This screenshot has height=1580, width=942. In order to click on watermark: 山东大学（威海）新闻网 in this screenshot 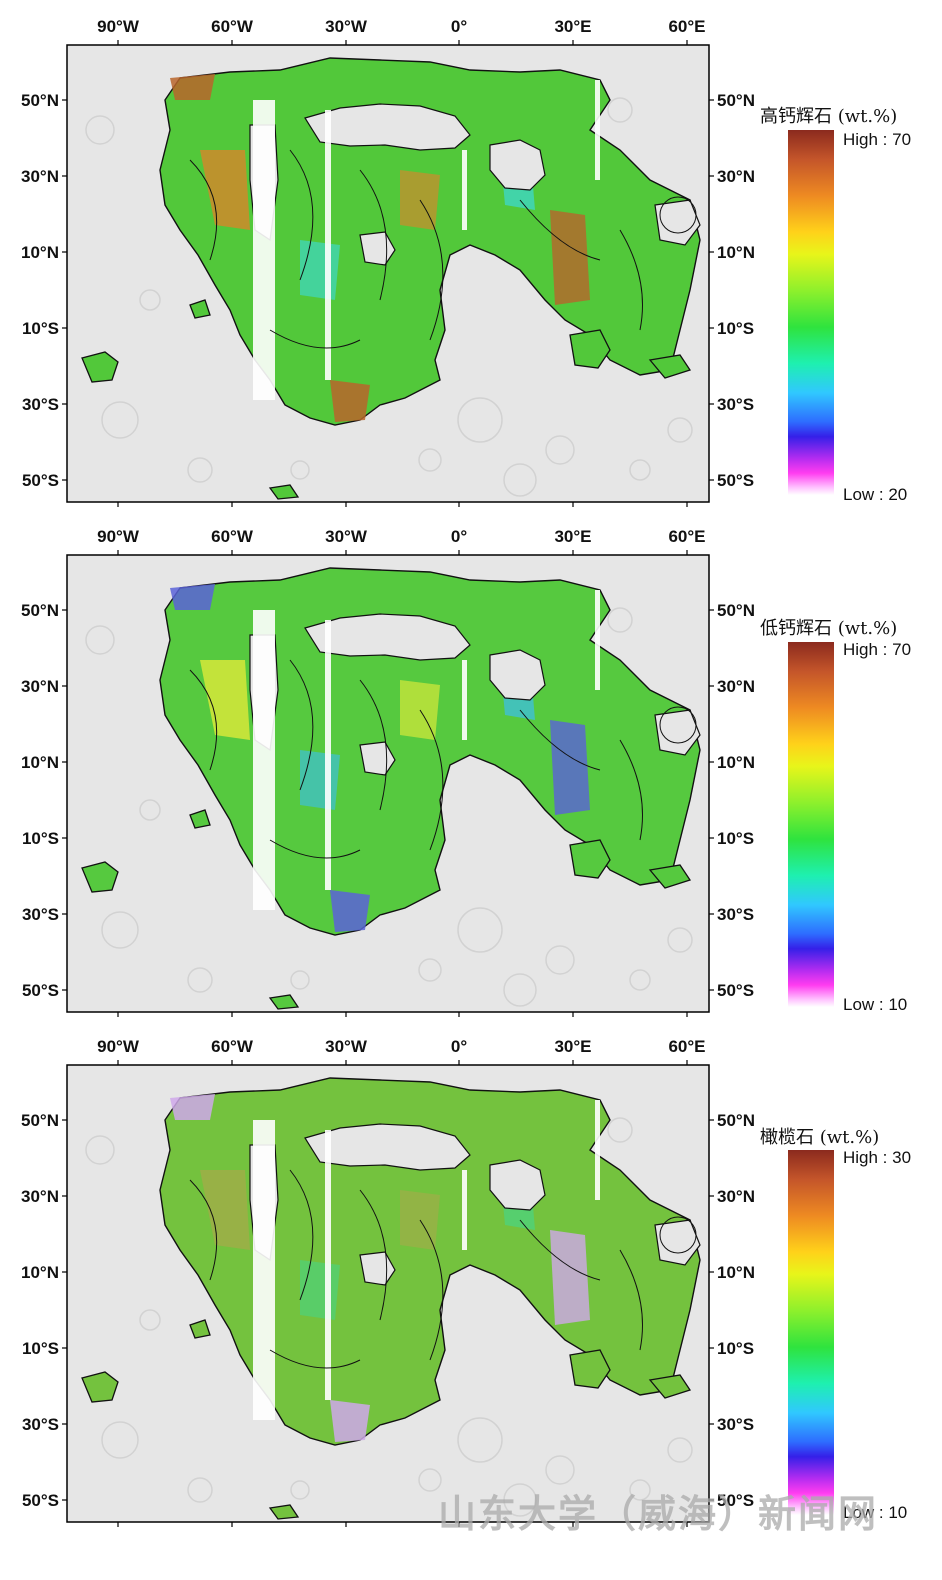, I will do `click(658, 1513)`.